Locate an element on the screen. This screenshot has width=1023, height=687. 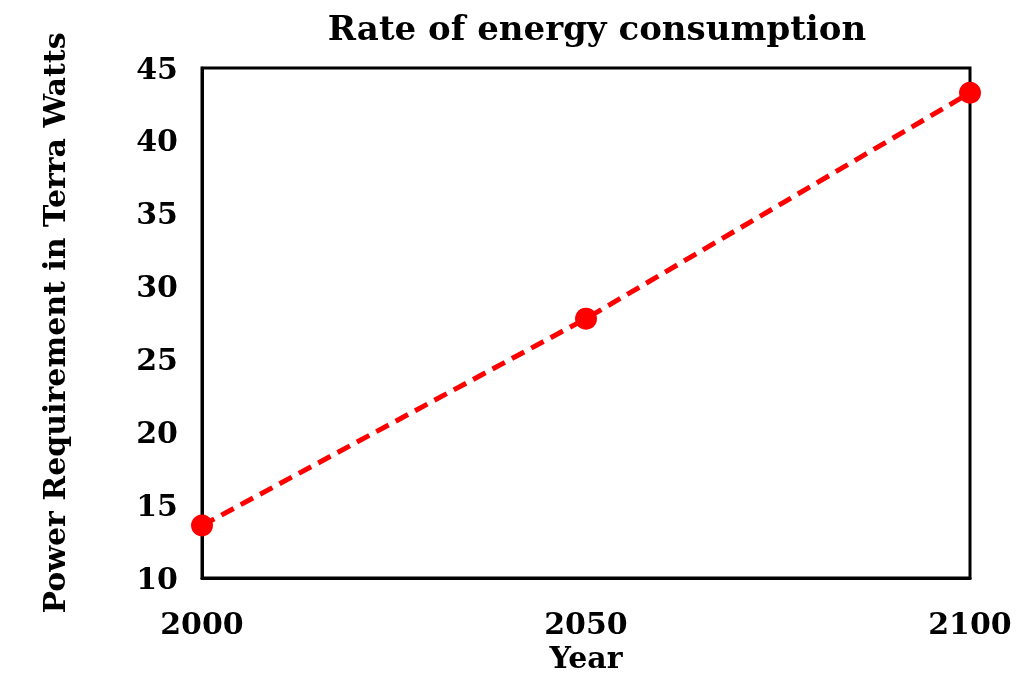
y-tick-label: 15 is located at coordinates (157, 505).